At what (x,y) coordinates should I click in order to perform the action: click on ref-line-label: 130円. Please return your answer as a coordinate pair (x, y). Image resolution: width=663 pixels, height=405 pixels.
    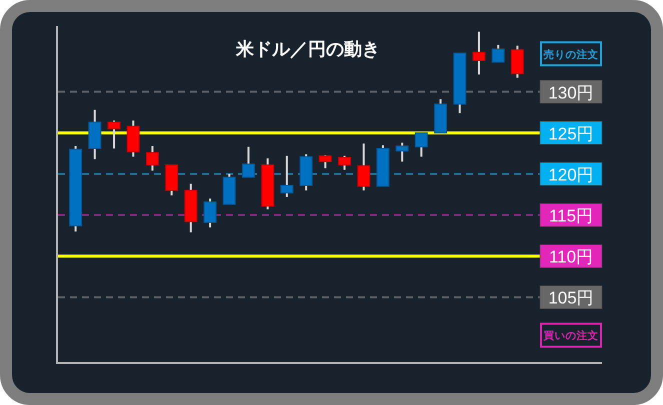
    Looking at the image, I should click on (571, 92).